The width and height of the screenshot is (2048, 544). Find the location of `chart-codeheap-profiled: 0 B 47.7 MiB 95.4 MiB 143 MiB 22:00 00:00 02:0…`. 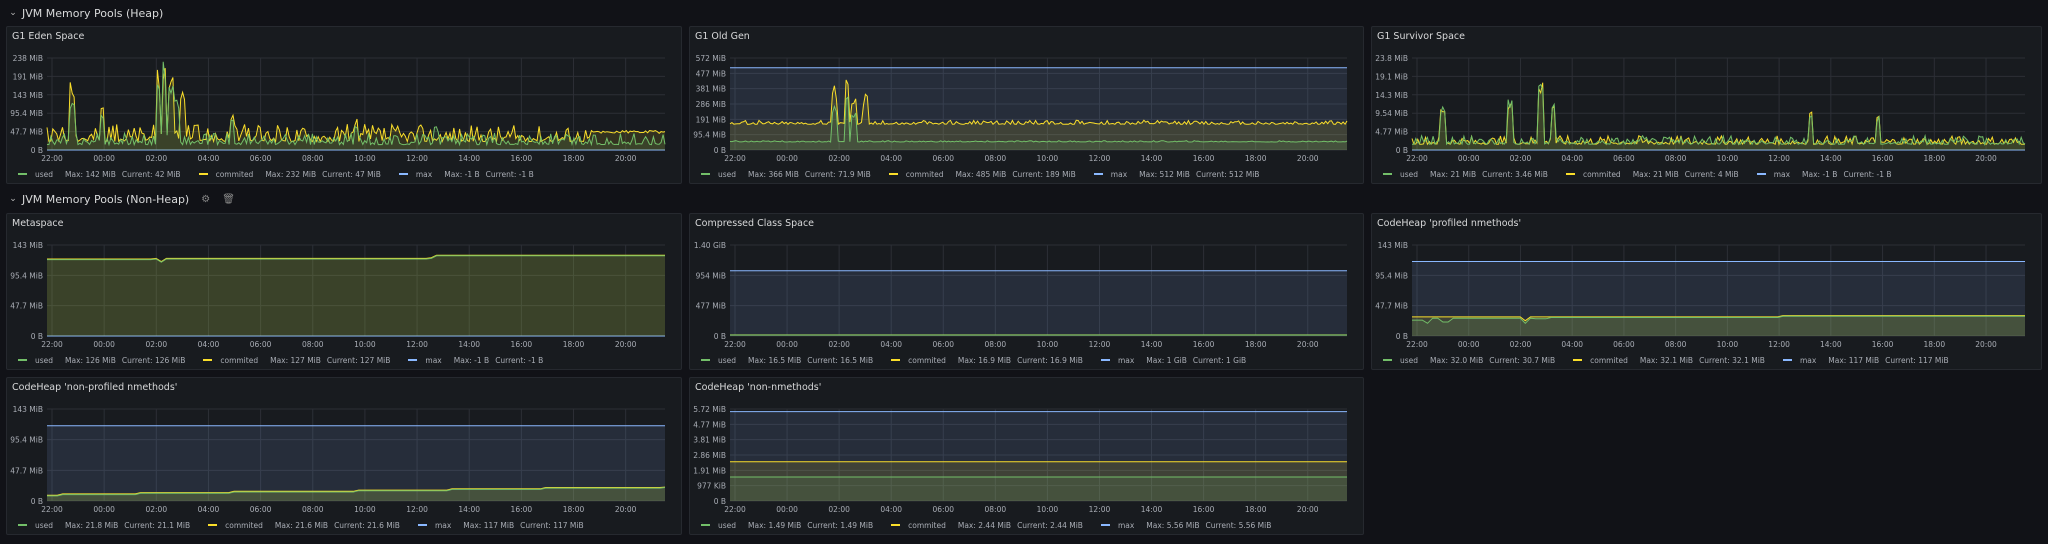

chart-codeheap-profiled: 0 B 47.7 MiB 95.4 MiB 143 MiB 22:00 00:00 02:0… is located at coordinates (1706, 291).